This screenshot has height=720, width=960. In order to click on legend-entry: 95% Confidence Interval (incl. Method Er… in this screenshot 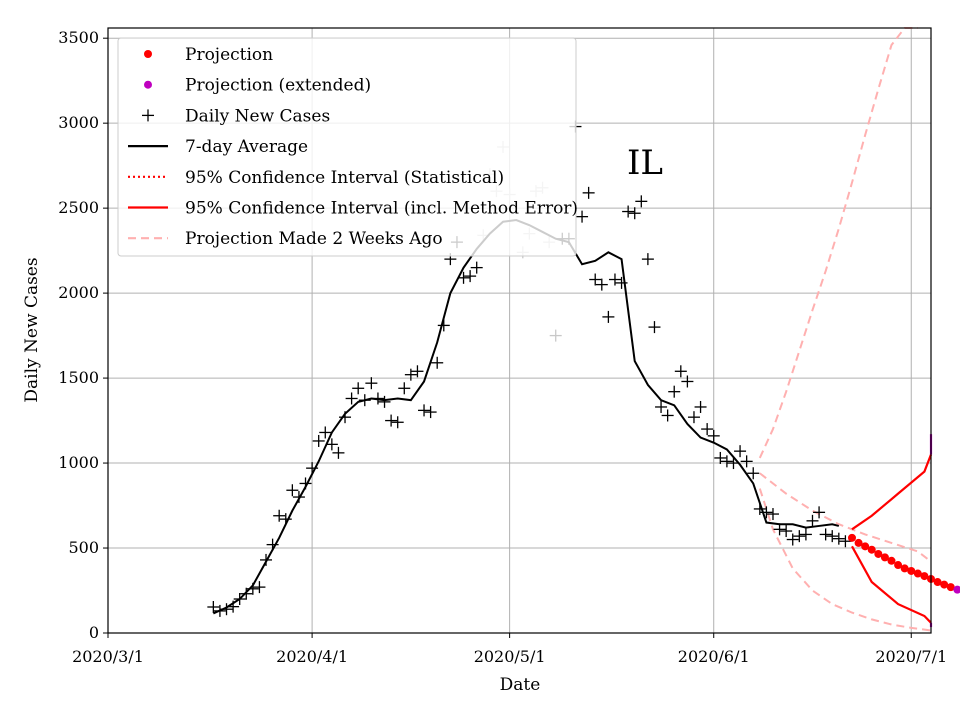, I will do `click(353, 209)`.